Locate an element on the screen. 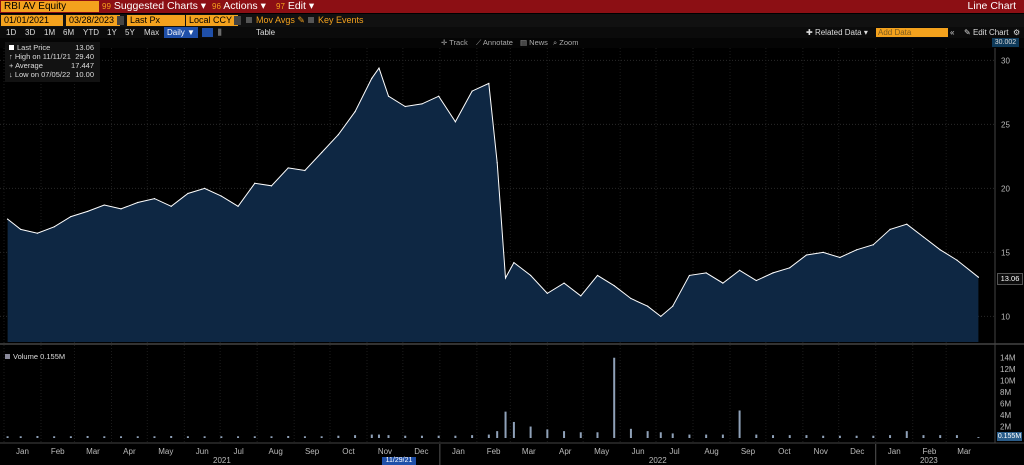 This screenshot has width=1024, height=465. collapse-icon: « is located at coordinates (952, 32).